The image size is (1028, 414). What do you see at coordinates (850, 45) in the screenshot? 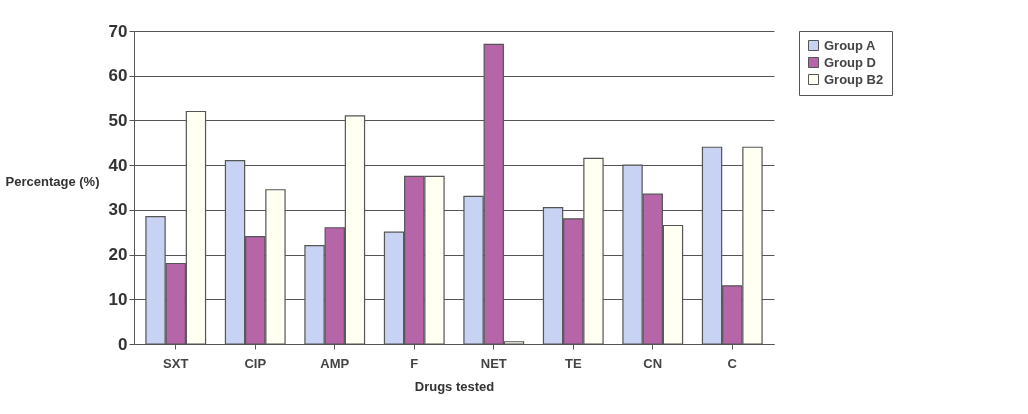
I see `legend-label: Group A` at bounding box center [850, 45].